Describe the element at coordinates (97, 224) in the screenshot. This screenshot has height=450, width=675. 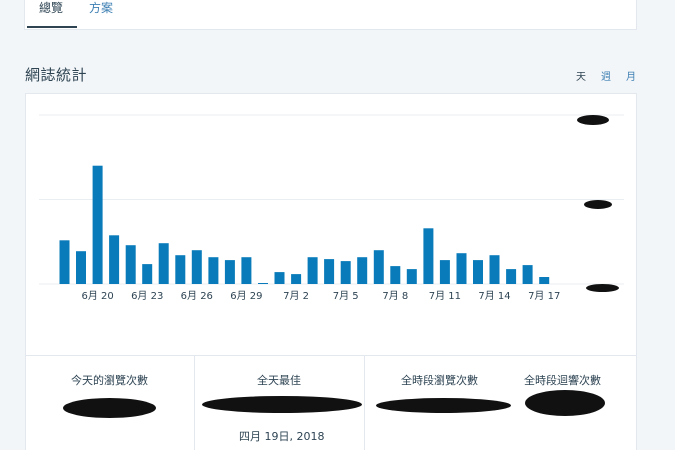
I see `bar-6月20` at that location.